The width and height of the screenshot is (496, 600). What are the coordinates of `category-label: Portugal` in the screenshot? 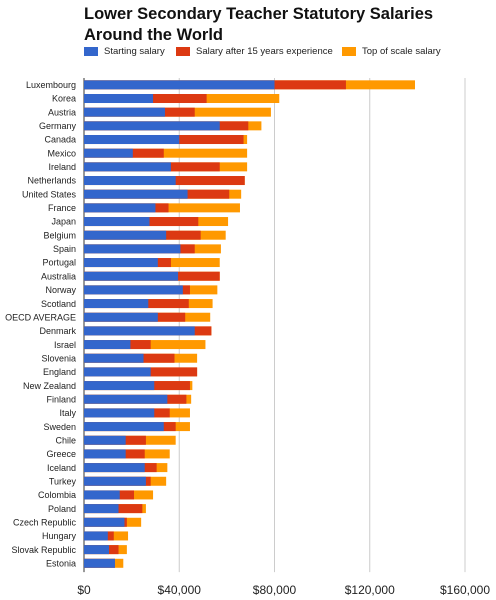 It's located at (59, 263).